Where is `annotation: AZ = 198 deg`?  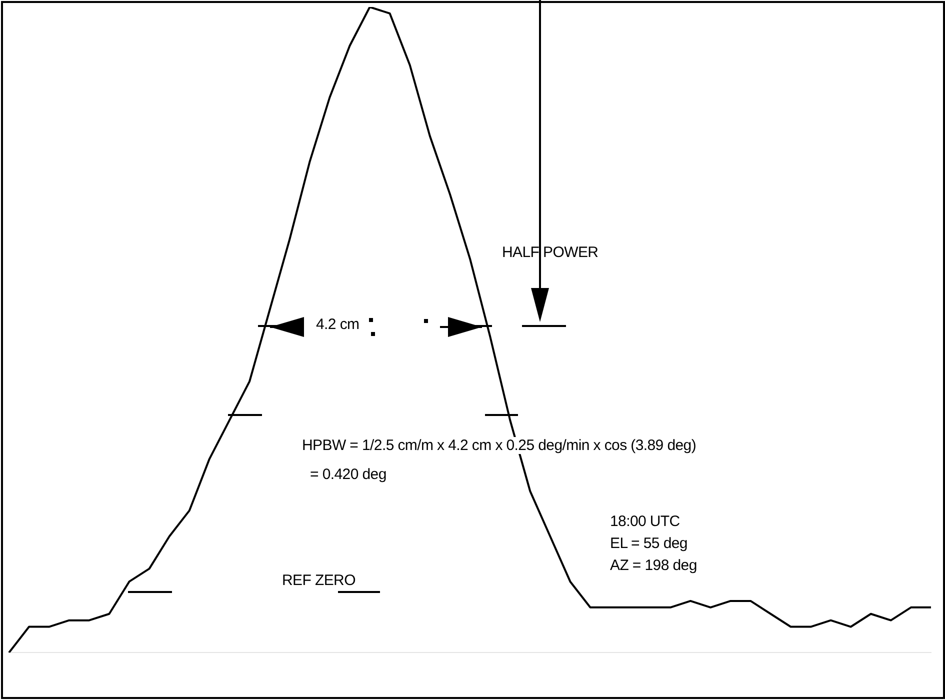
annotation: AZ = 198 deg is located at coordinates (653, 565).